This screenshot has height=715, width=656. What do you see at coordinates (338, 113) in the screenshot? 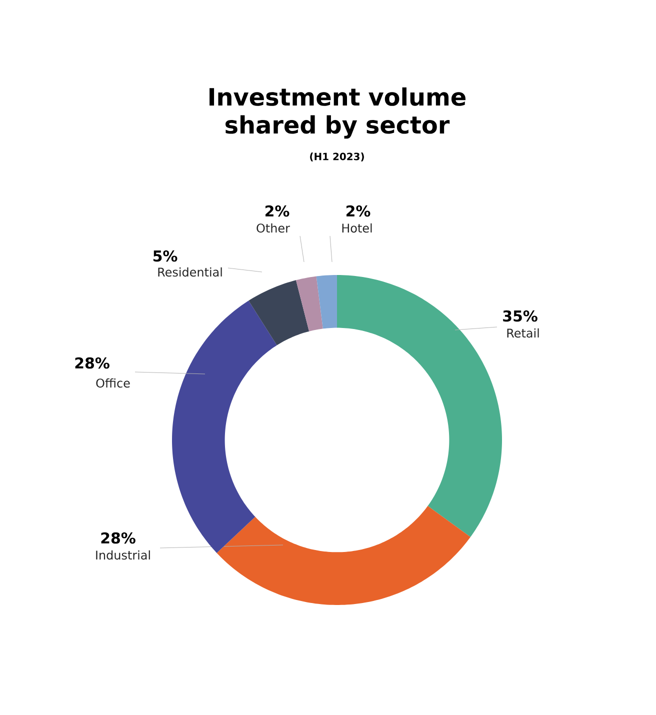
I see `chart-title: Investment volume shared by sector` at bounding box center [338, 113].